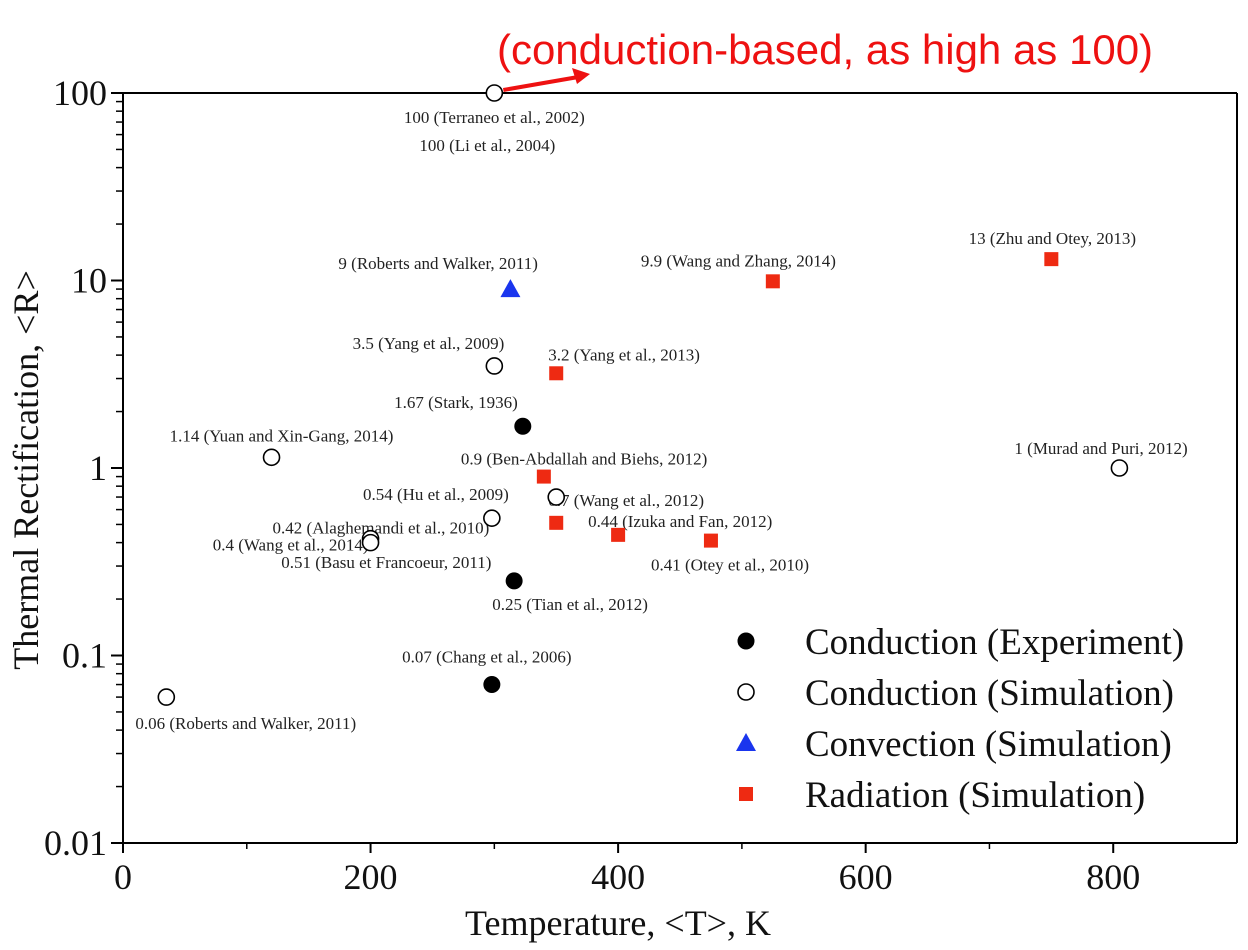 The image size is (1248, 950). I want to click on y-axis-label: Thermal Rectification, <R>, so click(26, 469).